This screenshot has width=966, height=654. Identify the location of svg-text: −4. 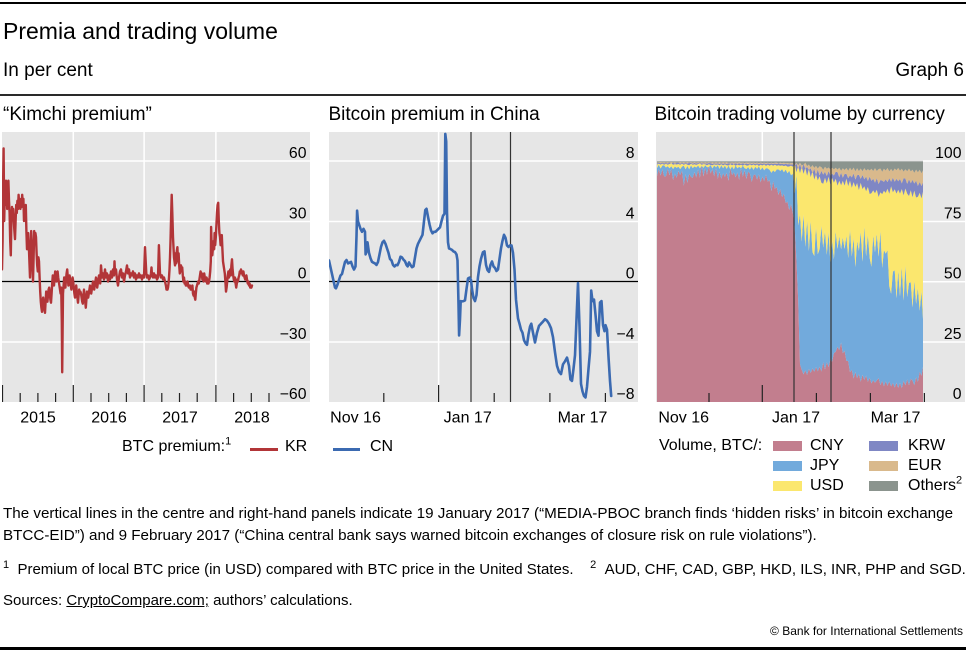
(625, 334).